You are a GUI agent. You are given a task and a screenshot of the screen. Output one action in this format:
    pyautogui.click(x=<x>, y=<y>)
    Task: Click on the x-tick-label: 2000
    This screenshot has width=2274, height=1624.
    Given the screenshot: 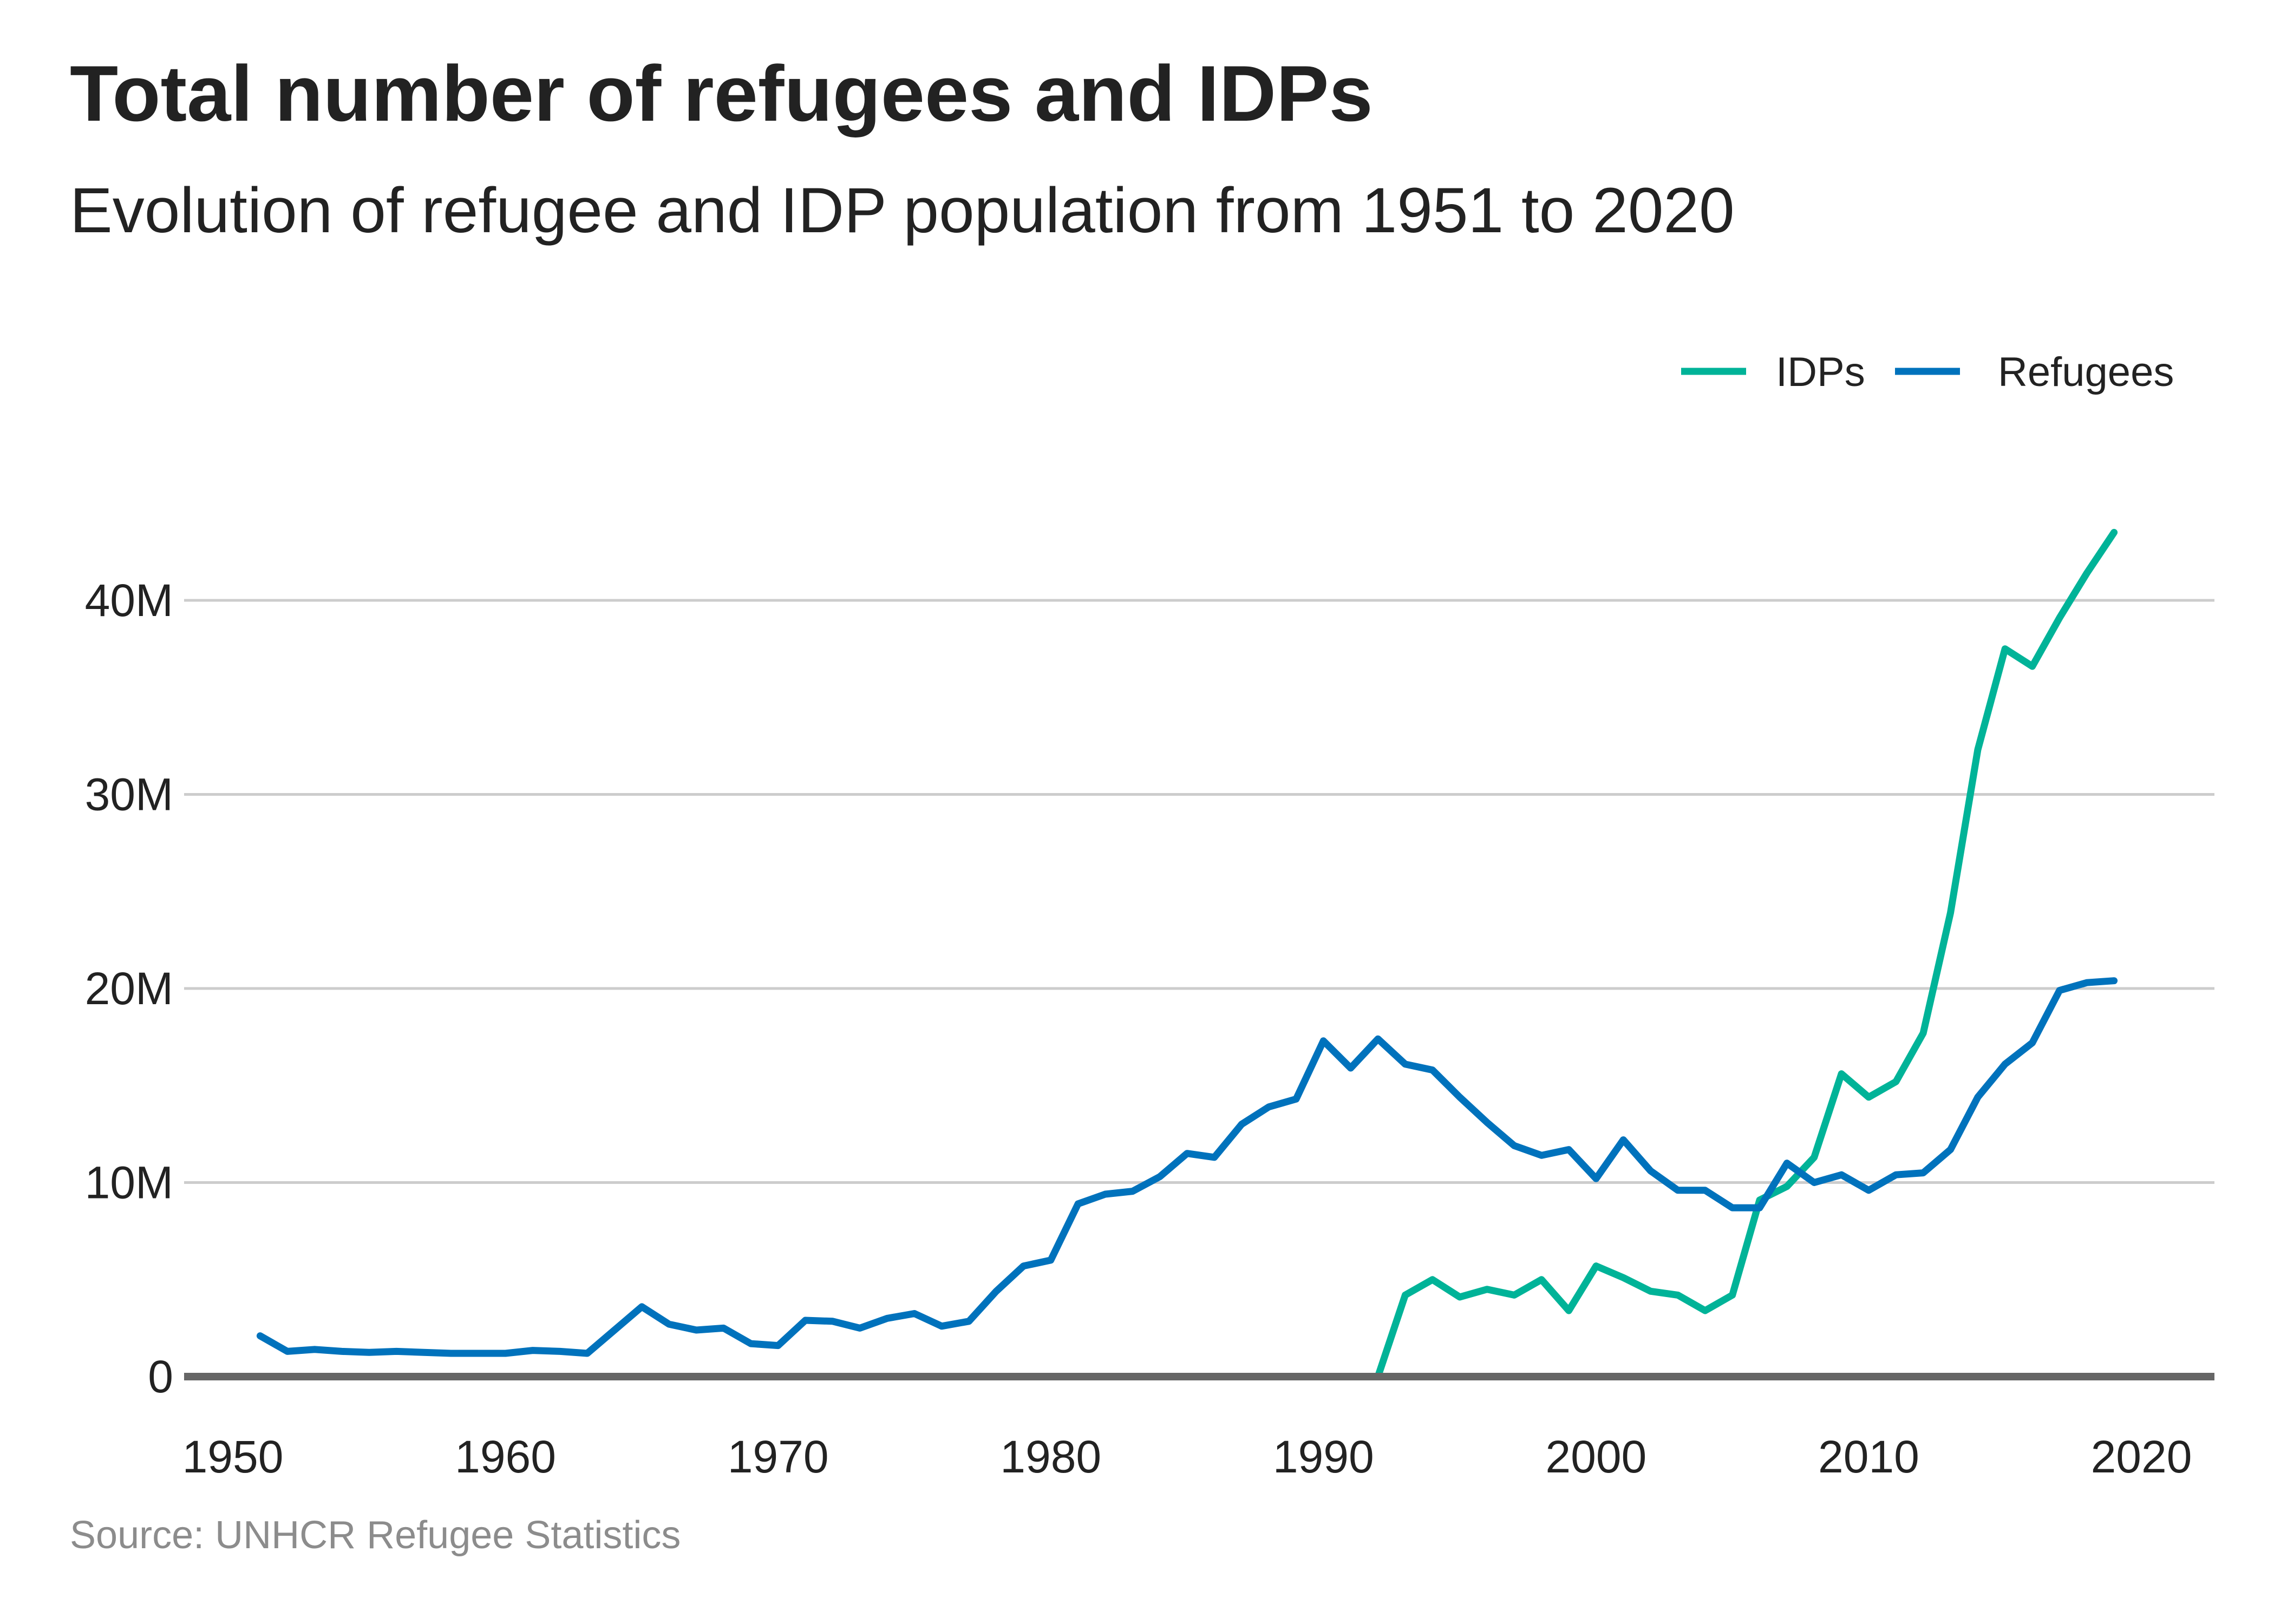 What is the action you would take?
    pyautogui.click(x=1596, y=1456)
    